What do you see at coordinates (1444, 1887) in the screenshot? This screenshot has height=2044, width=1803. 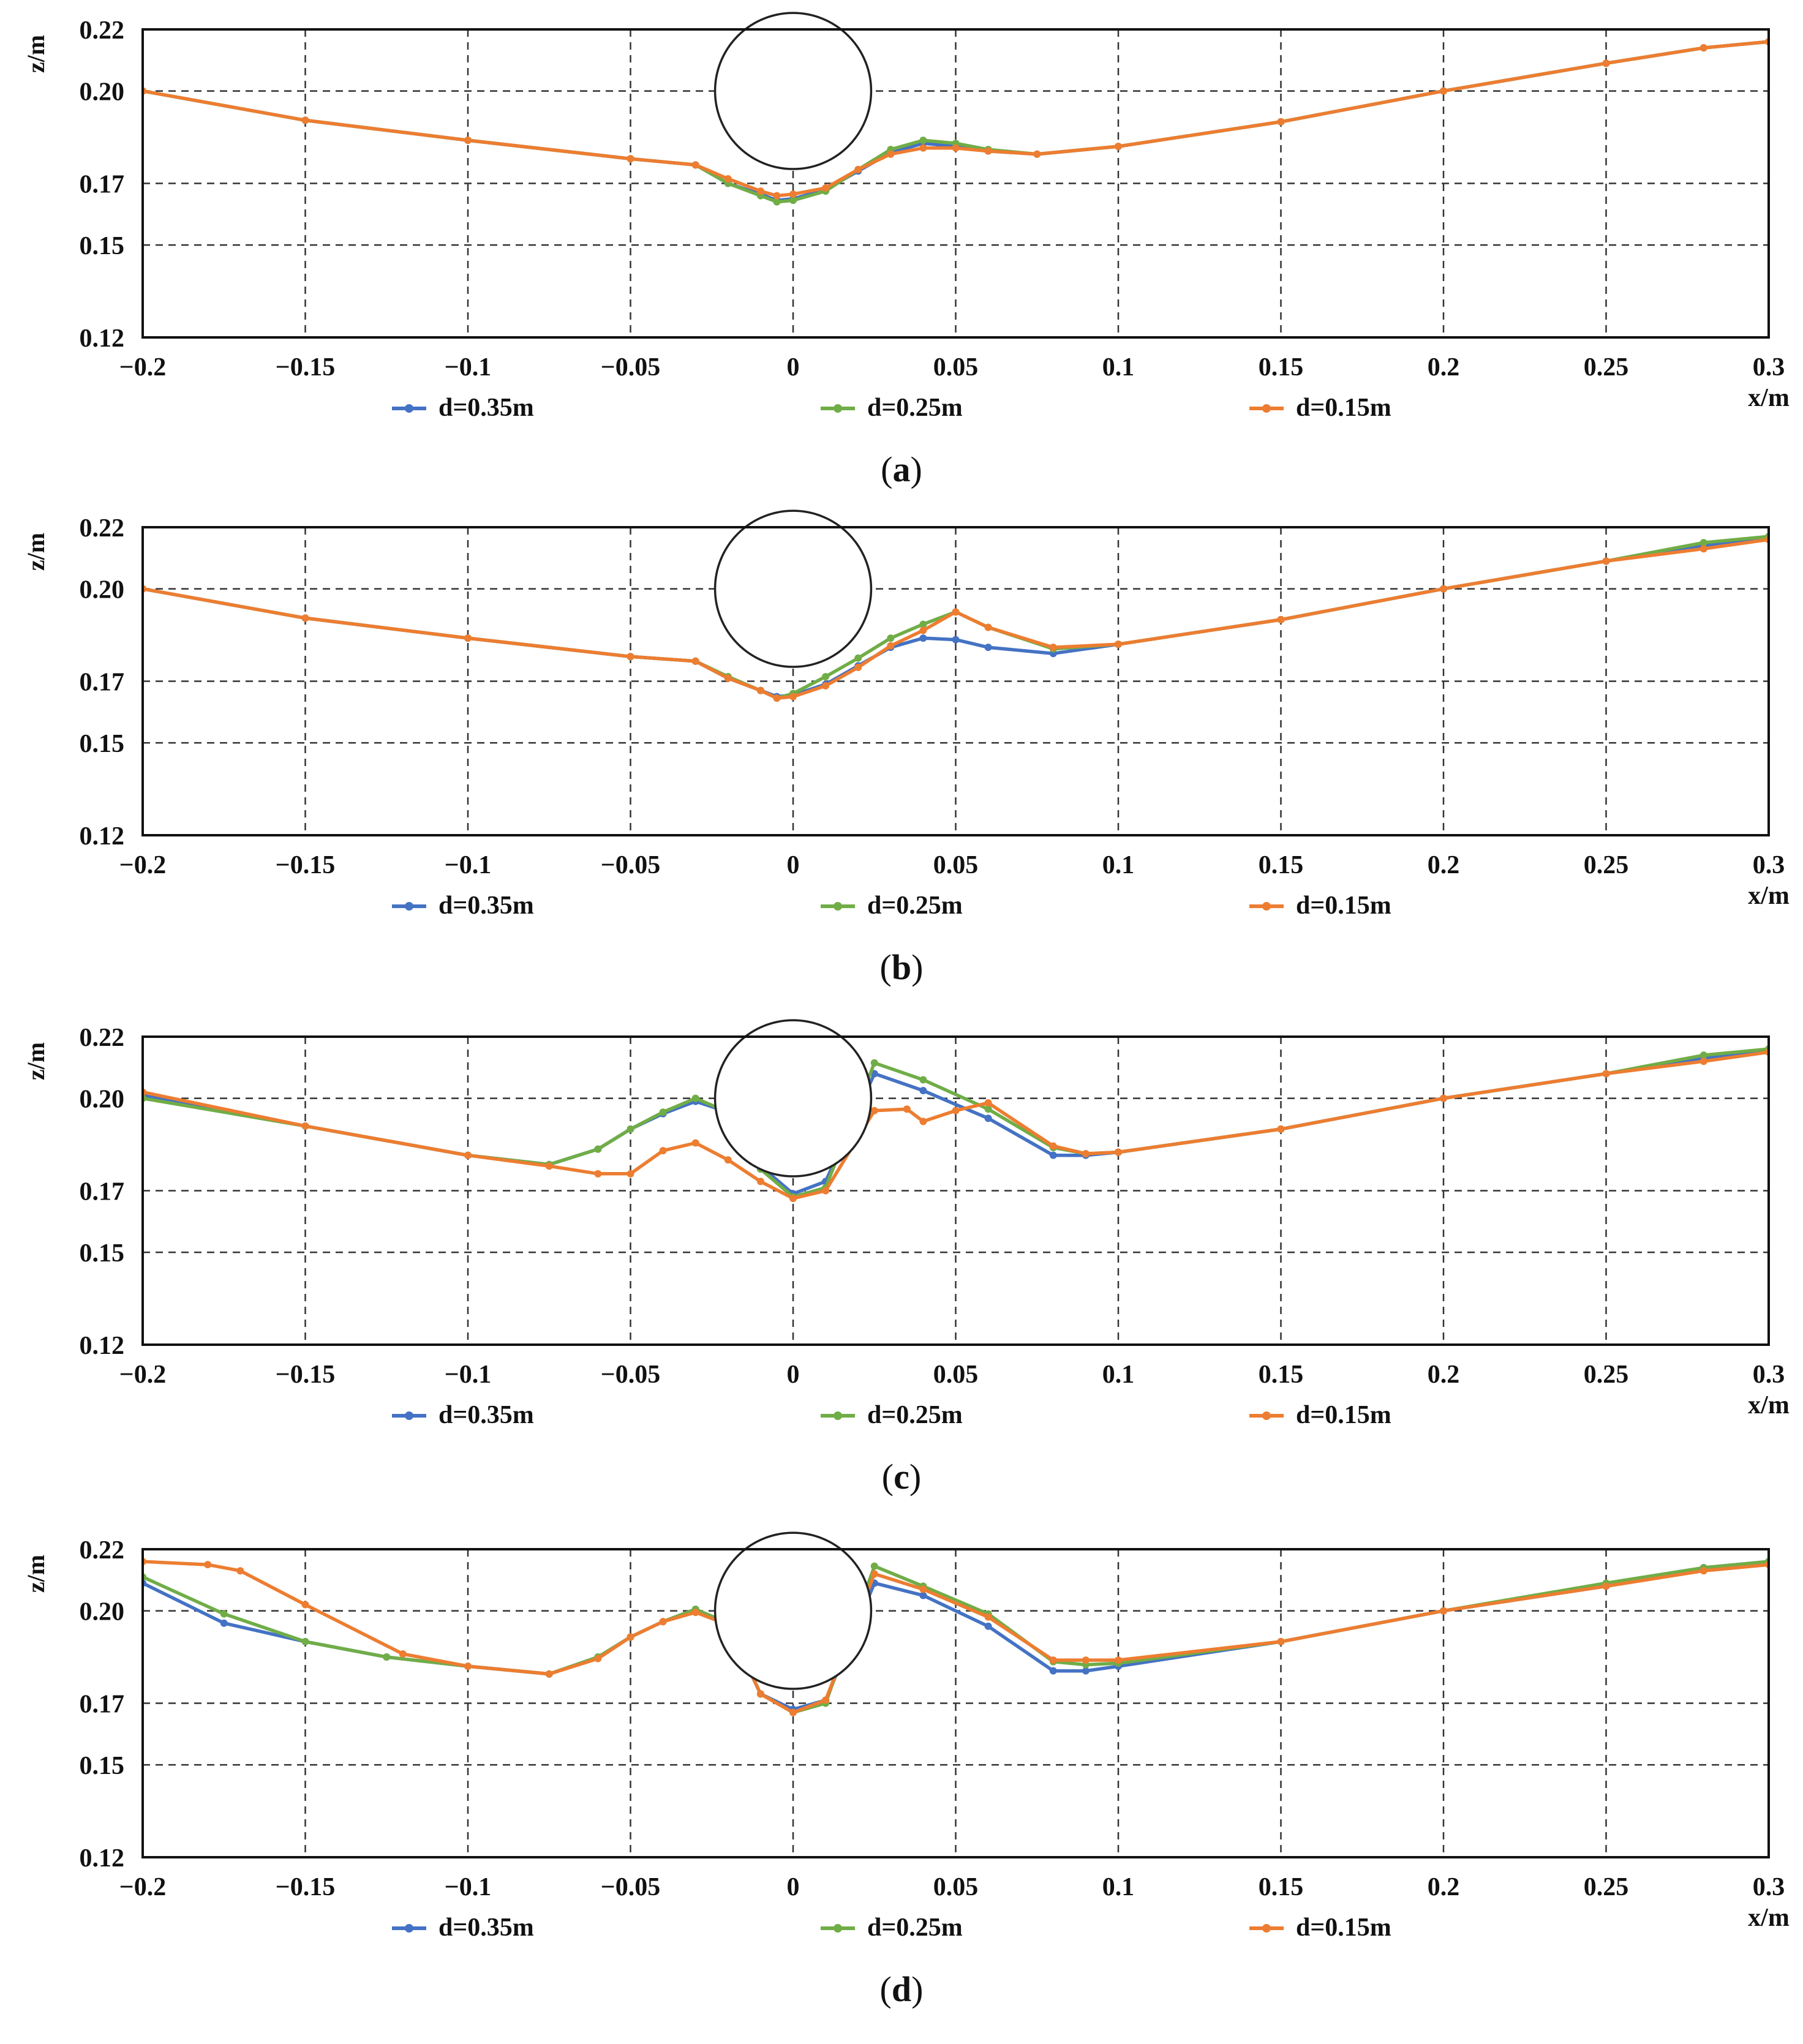 I see `x-tick-label: 0.2` at bounding box center [1444, 1887].